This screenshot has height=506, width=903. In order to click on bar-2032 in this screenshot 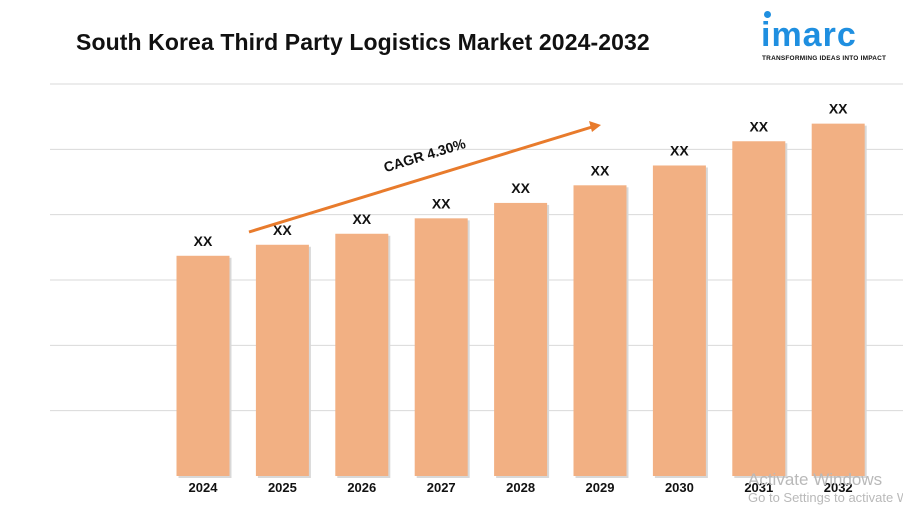, I will do `click(838, 300)`.